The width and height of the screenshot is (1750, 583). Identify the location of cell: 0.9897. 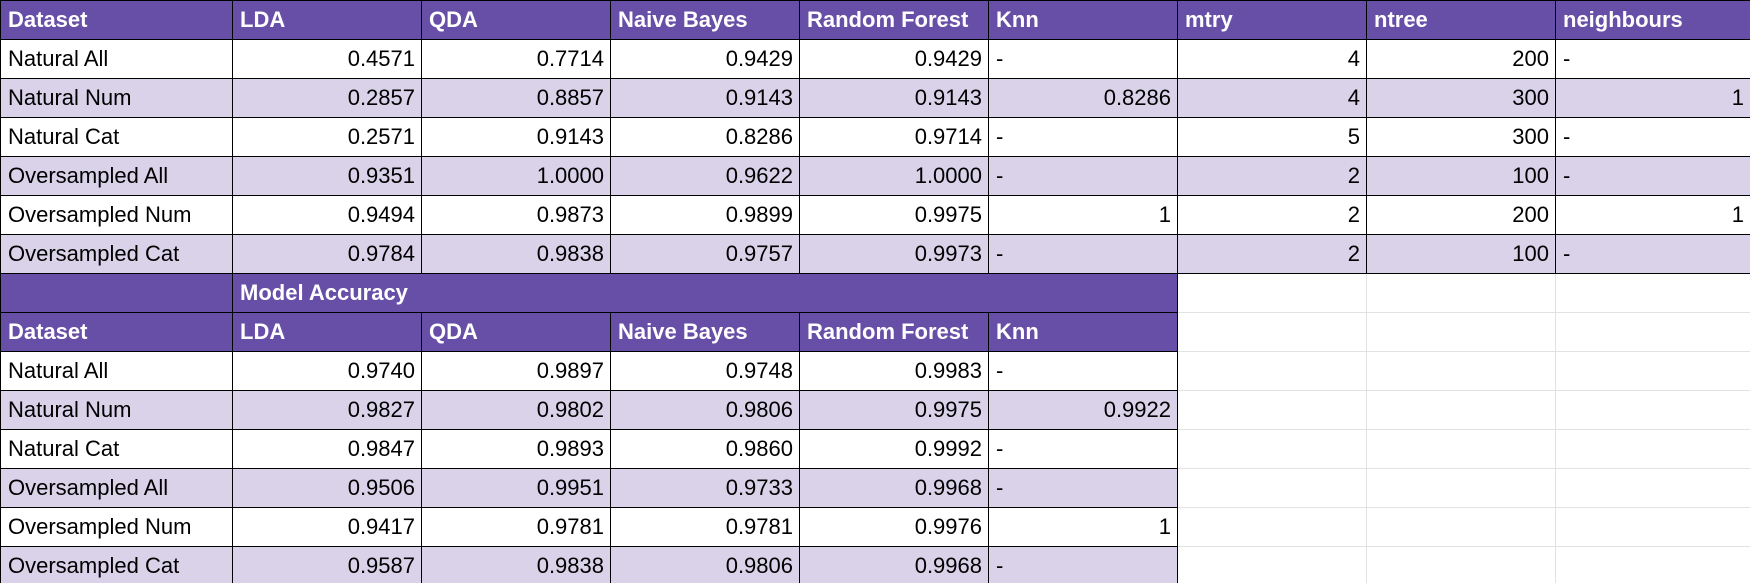
(516, 371).